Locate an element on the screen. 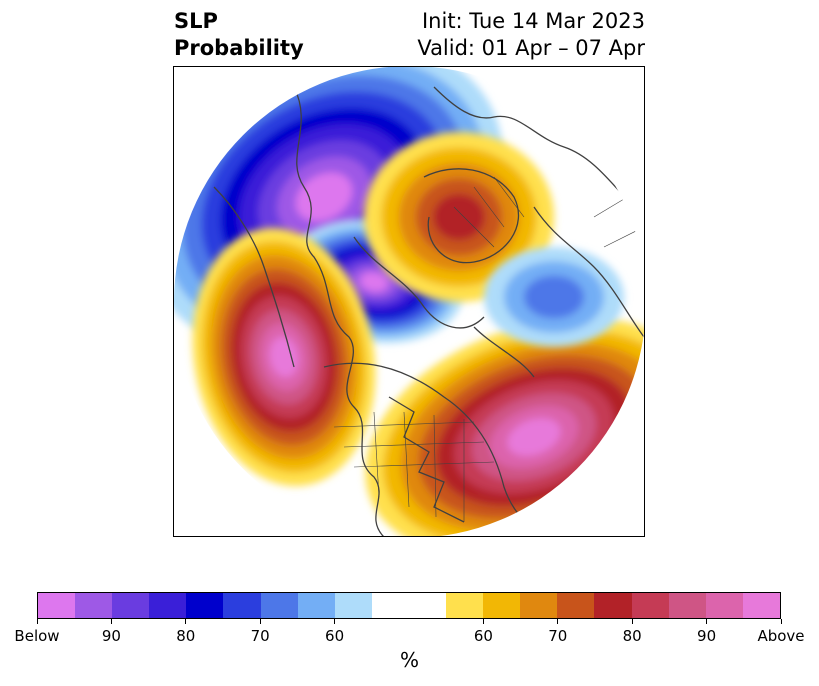 This screenshot has width=819, height=686. title-line-1: SLP is located at coordinates (196, 21).